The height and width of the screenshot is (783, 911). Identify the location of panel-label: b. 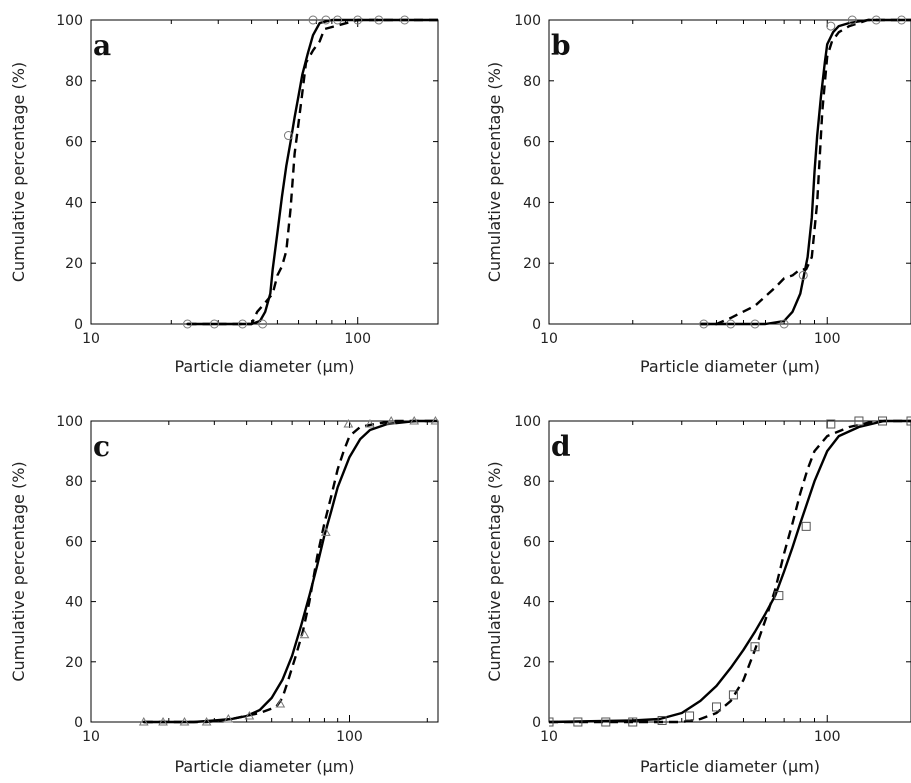
(561, 45).